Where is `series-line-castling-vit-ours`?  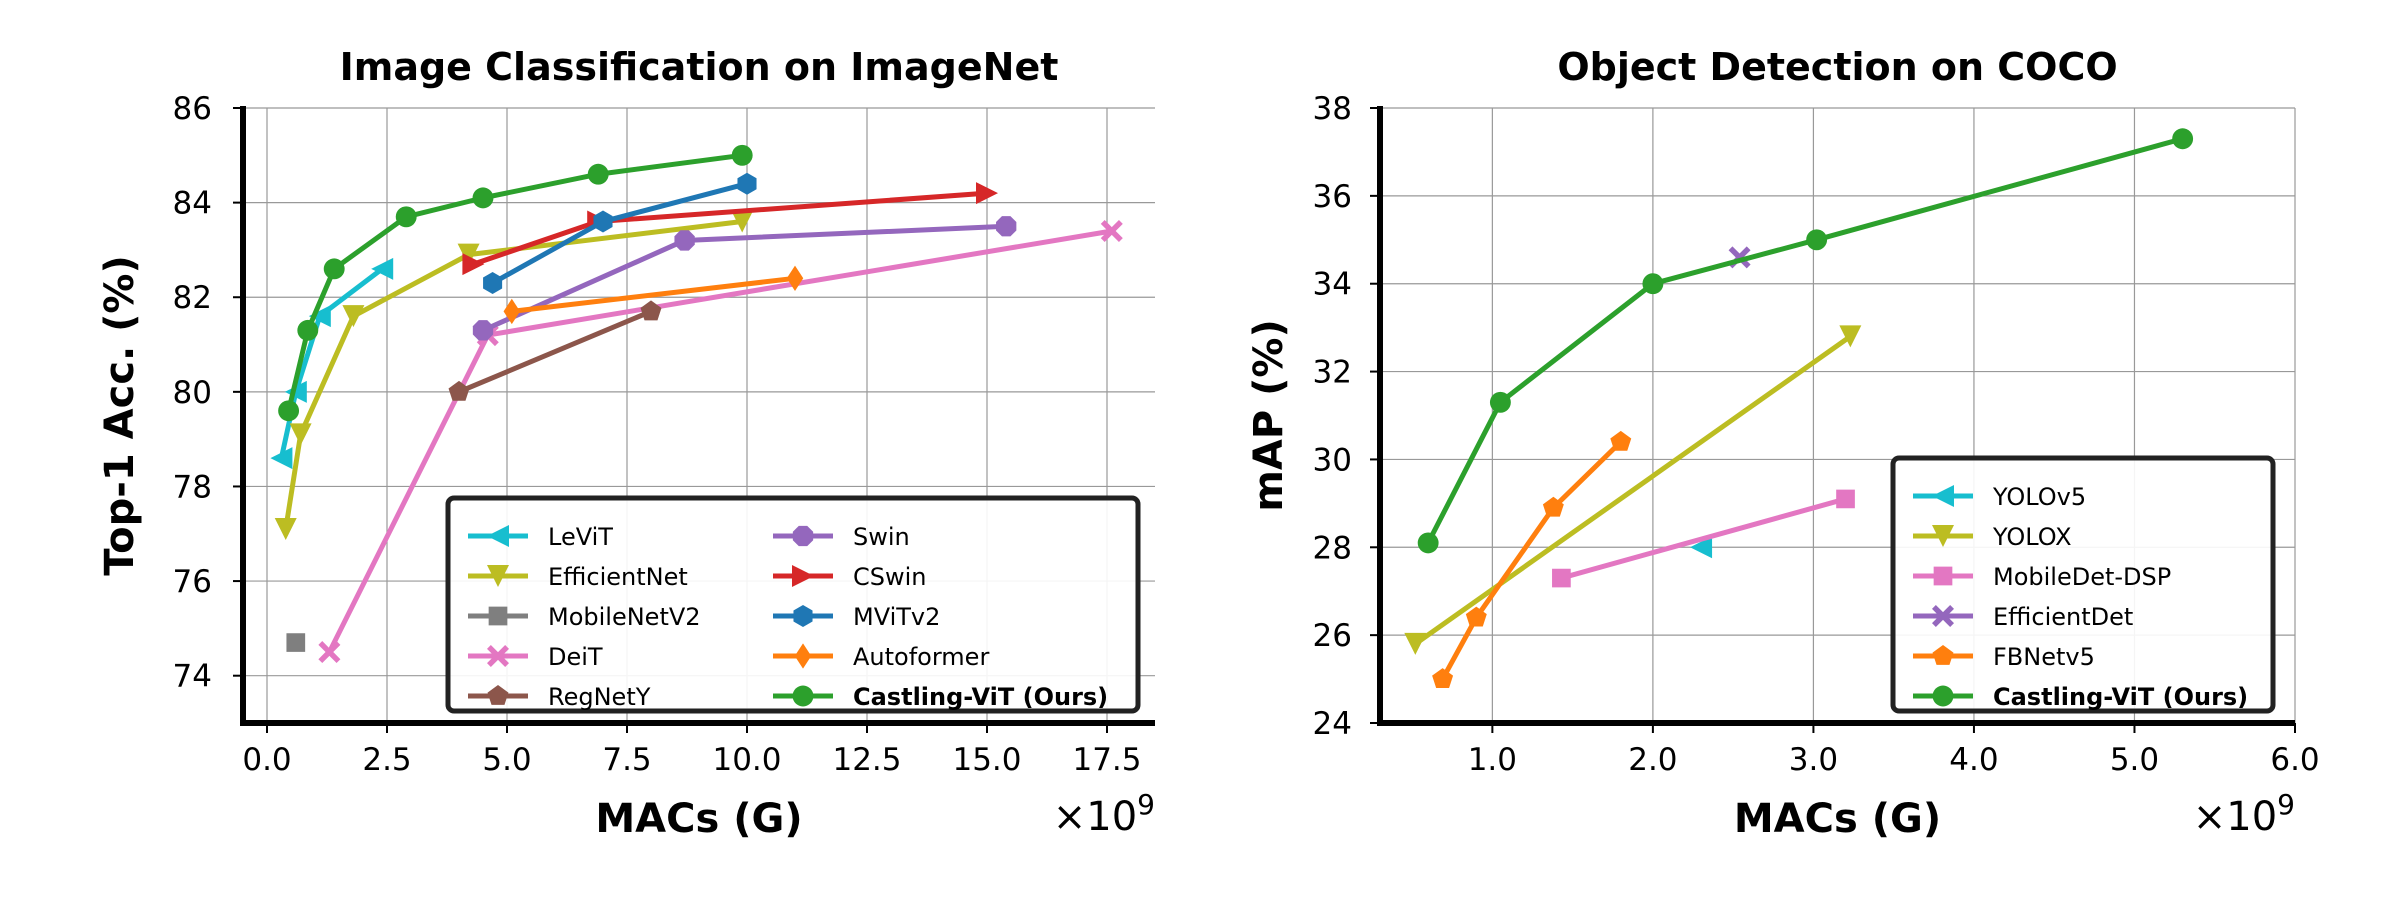
series-line-castling-vit-ours is located at coordinates (514, 282).